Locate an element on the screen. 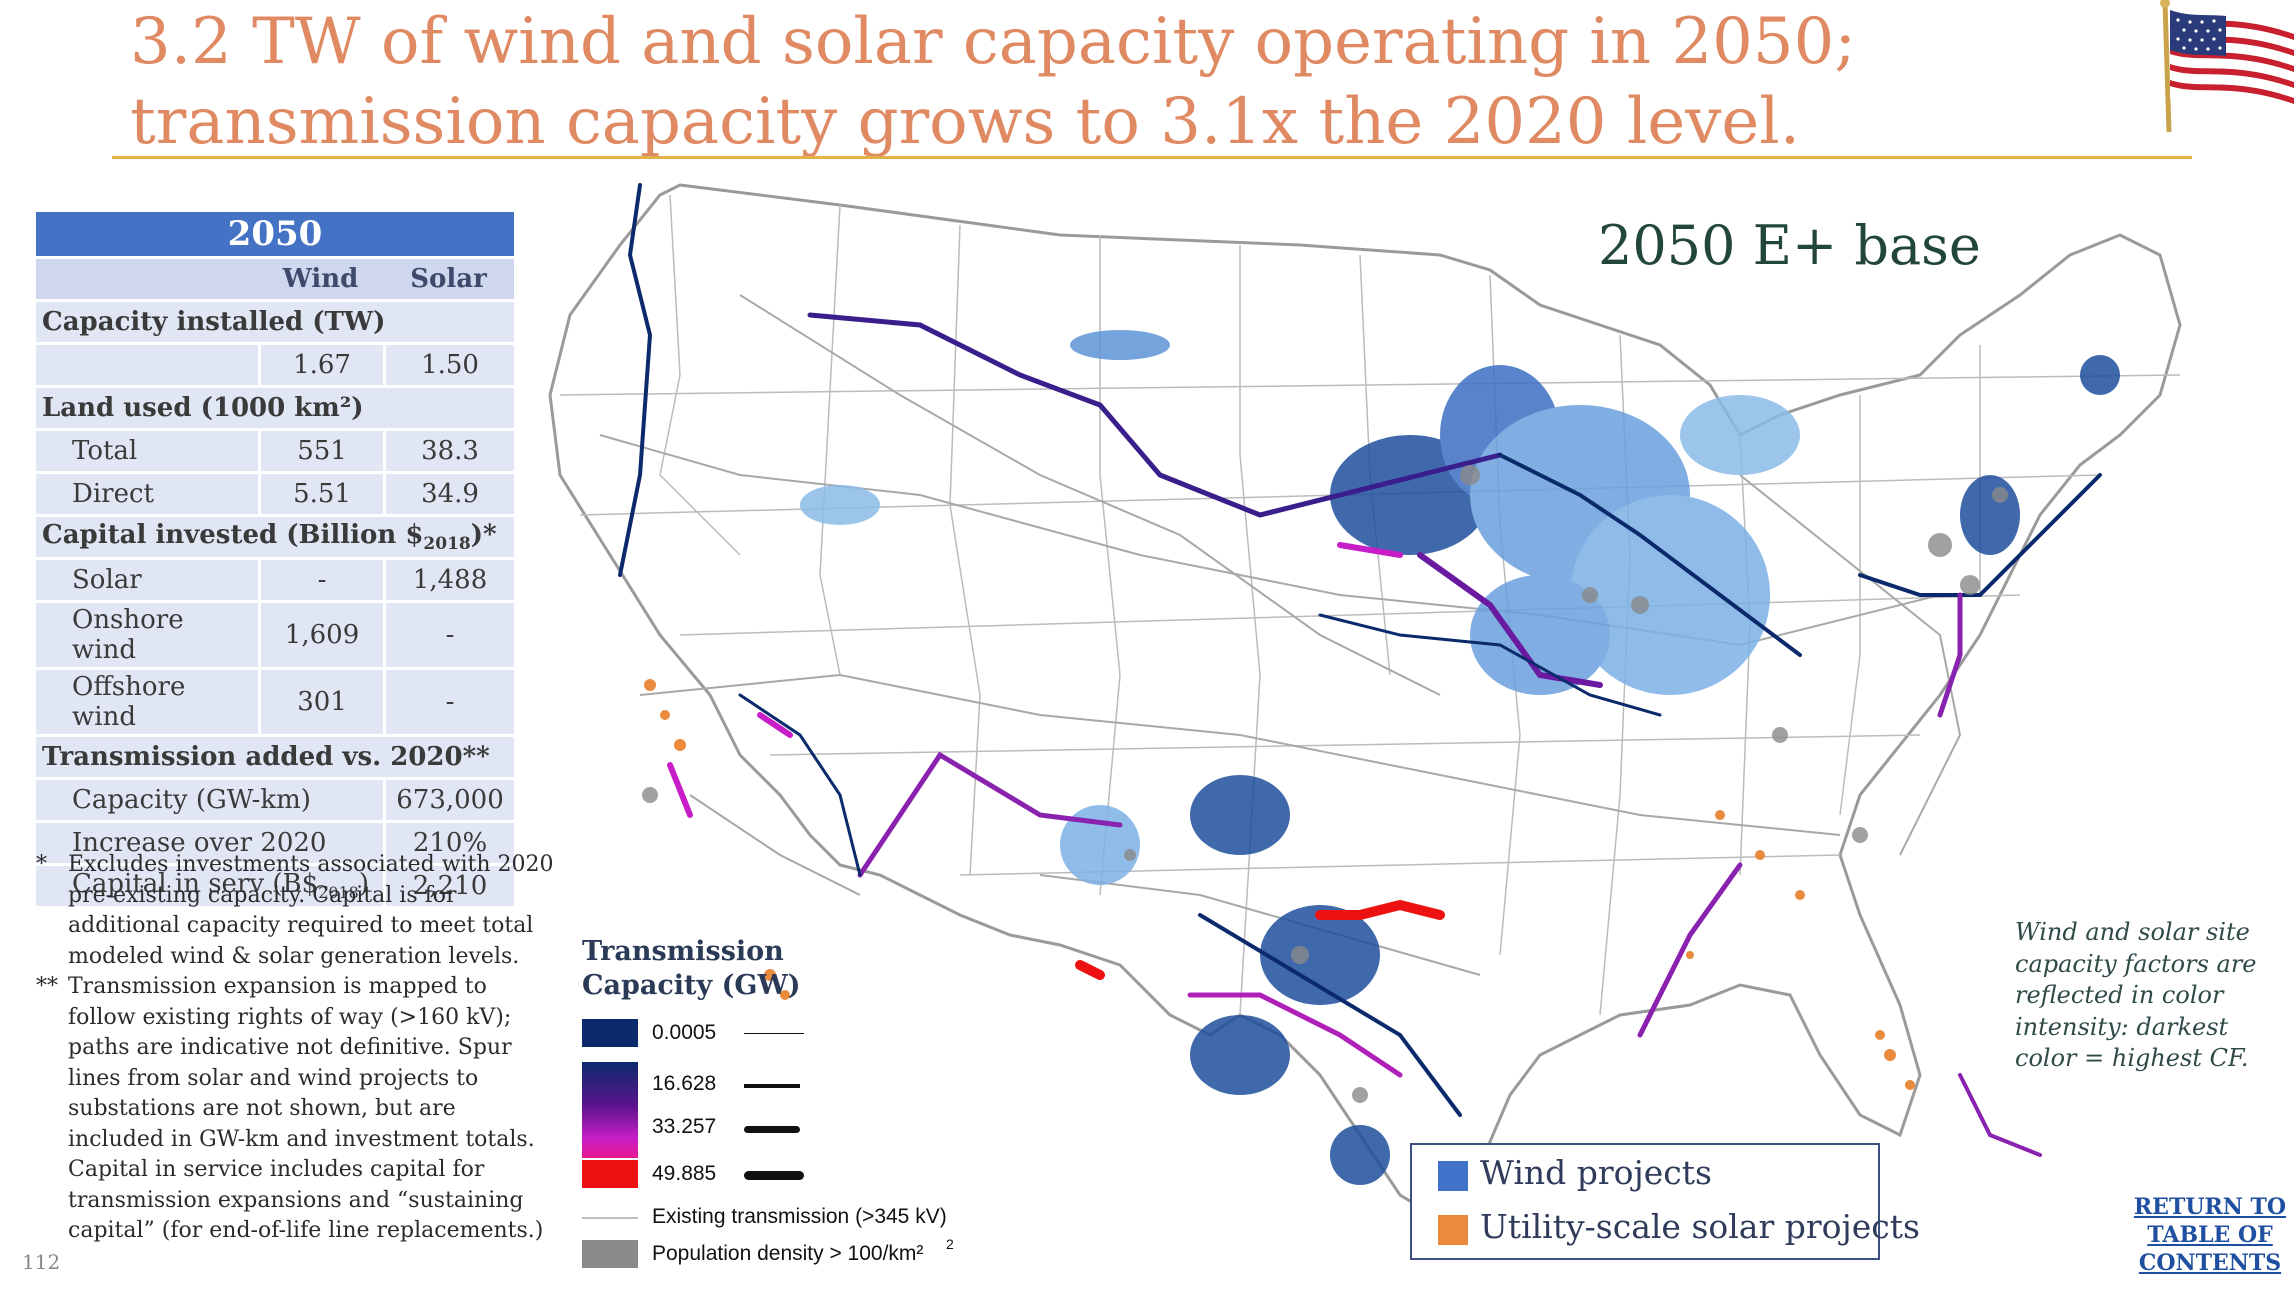 The height and width of the screenshot is (1295, 2296). tx-capacity-value: 673,000 is located at coordinates (448, 800).